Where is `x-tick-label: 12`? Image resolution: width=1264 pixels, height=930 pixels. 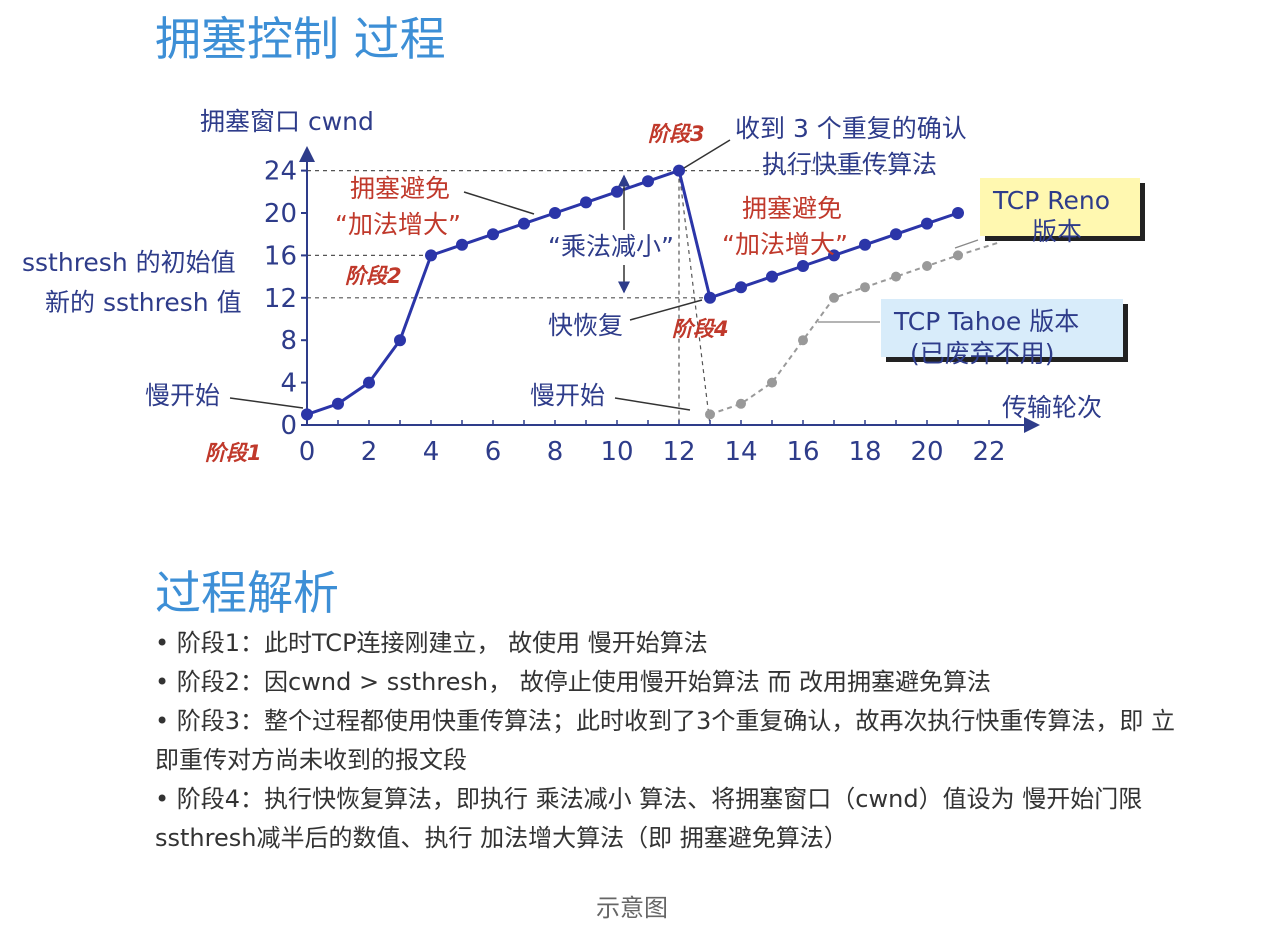 x-tick-label: 12 is located at coordinates (678, 452).